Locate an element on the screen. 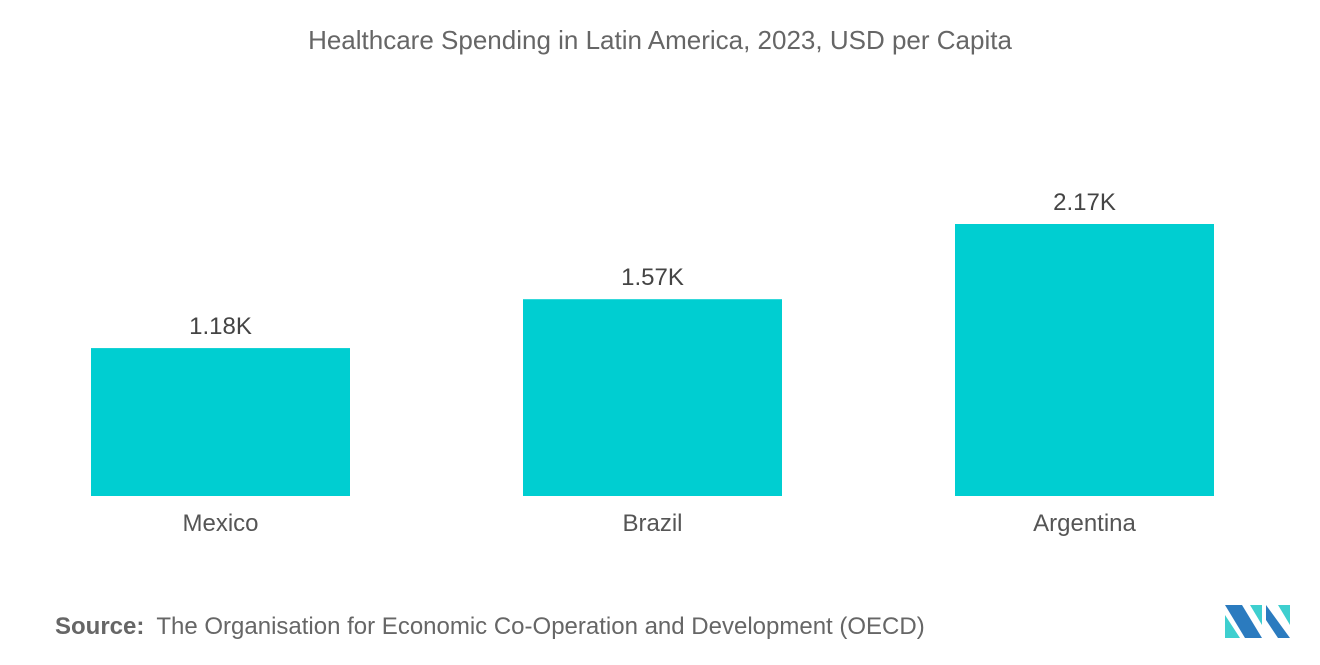  data-label: 2.17K is located at coordinates (1084, 202).